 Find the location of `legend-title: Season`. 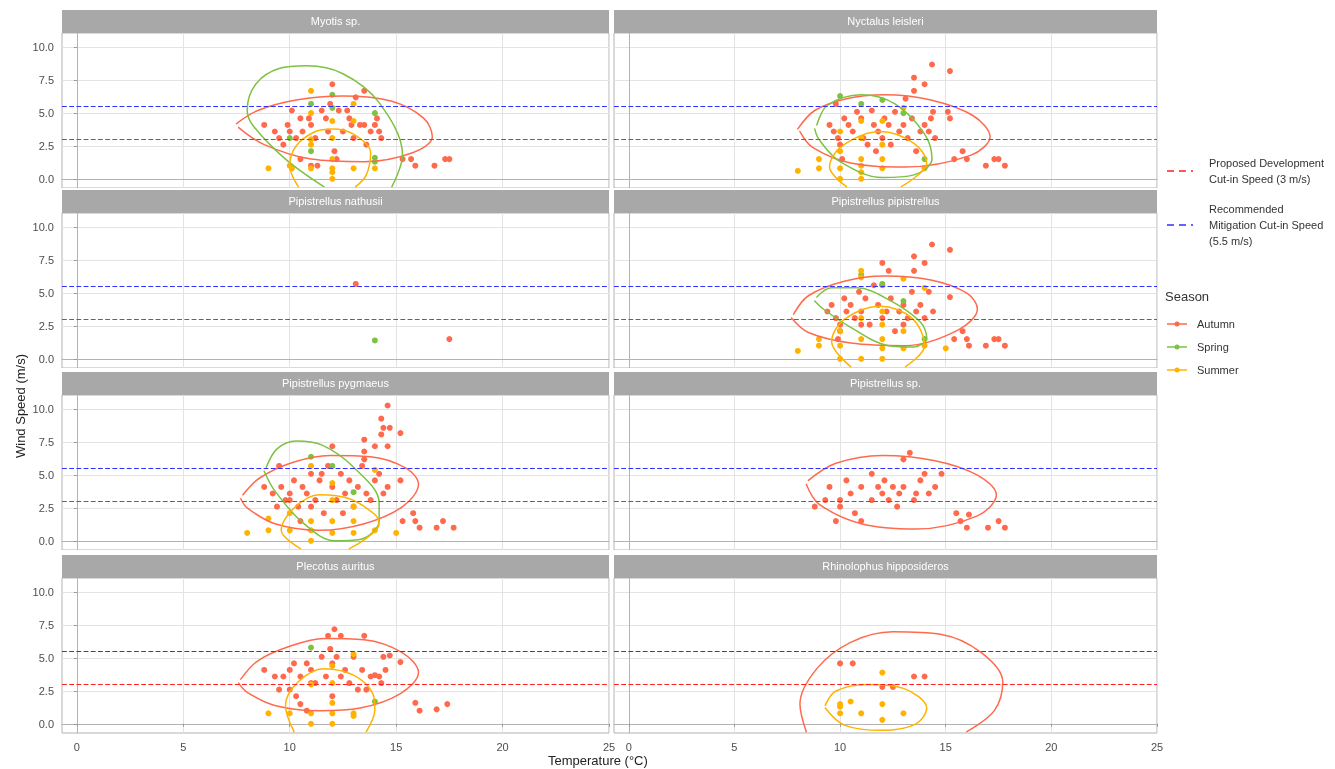

legend-title: Season is located at coordinates (1188, 296).